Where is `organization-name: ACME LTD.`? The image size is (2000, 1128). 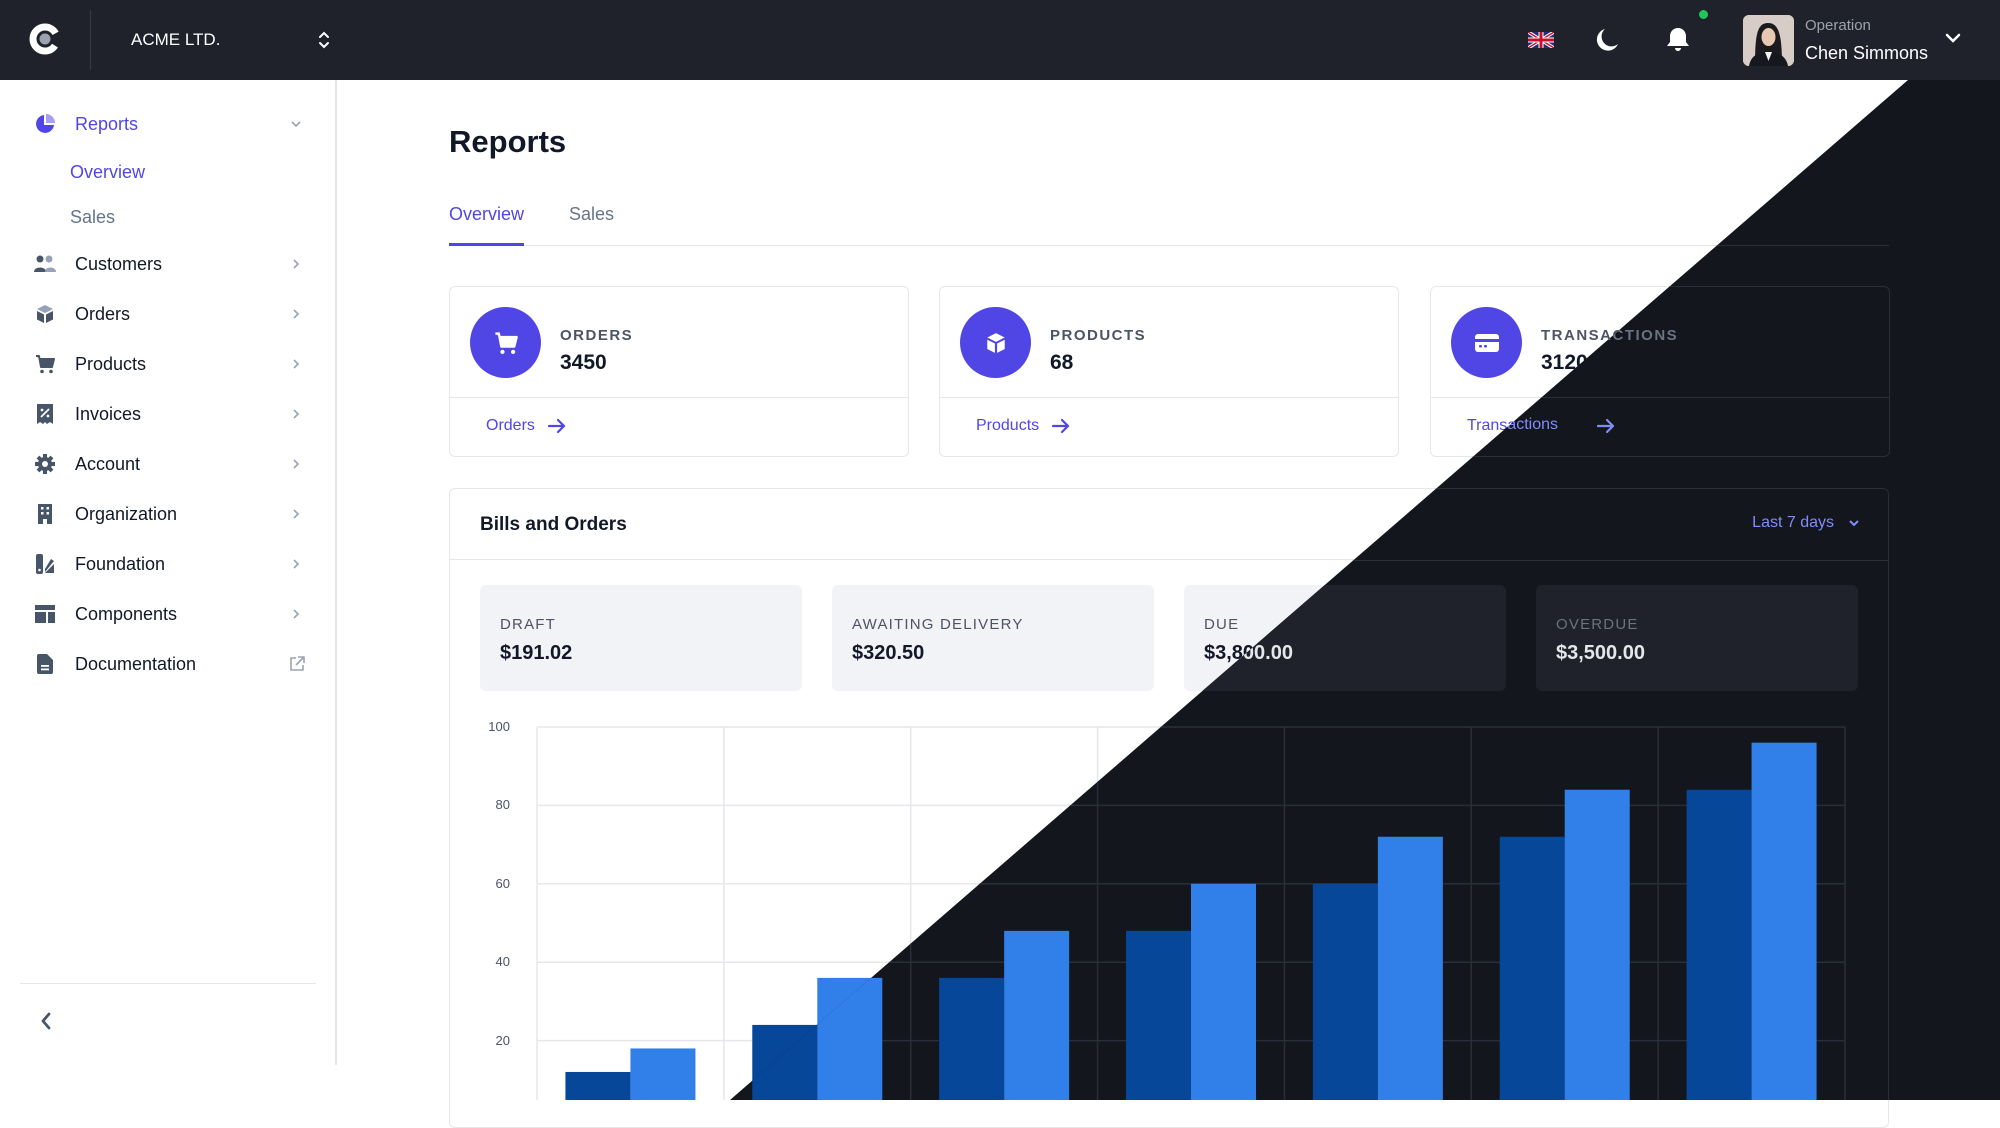
organization-name: ACME LTD. is located at coordinates (176, 39).